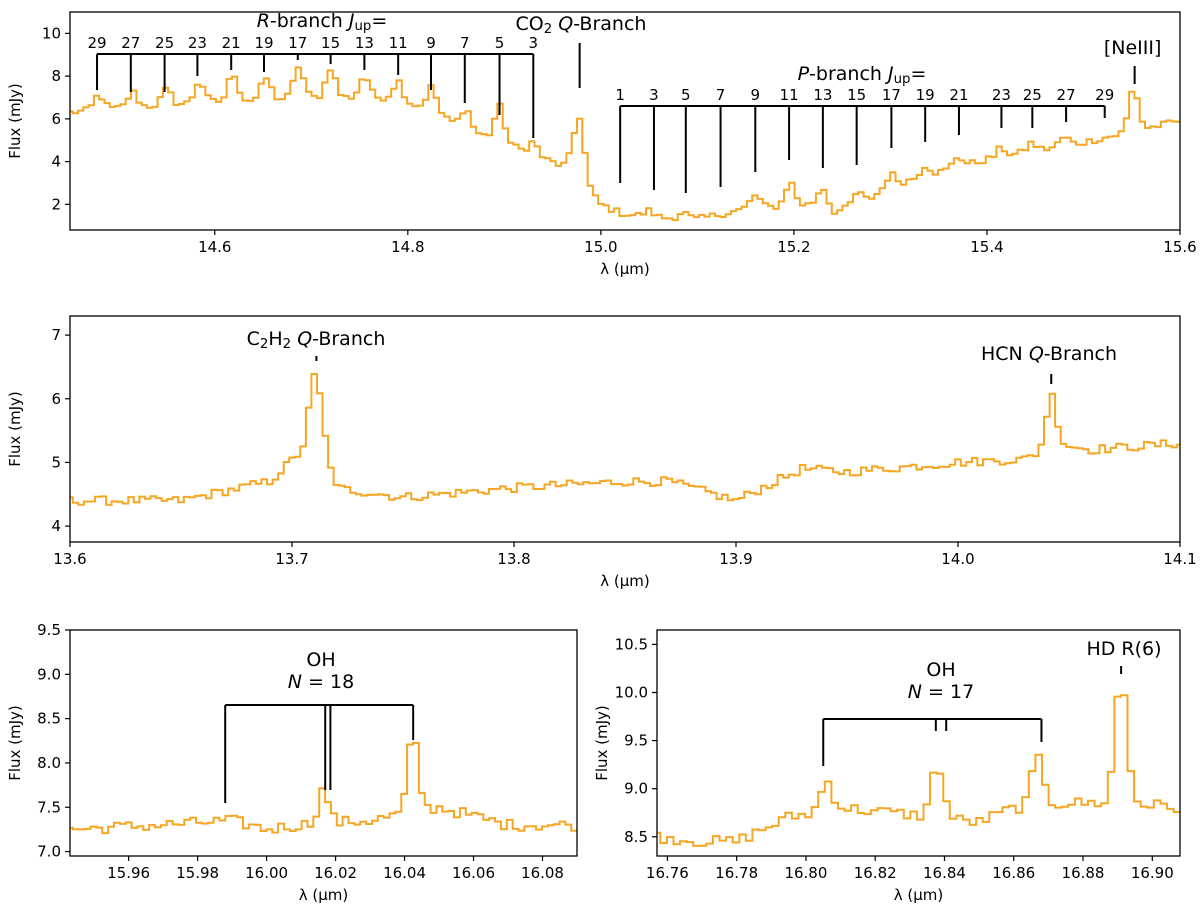 The width and height of the screenshot is (1200, 918). What do you see at coordinates (620, 95) in the screenshot?
I see `p-branch-j-label: 1` at bounding box center [620, 95].